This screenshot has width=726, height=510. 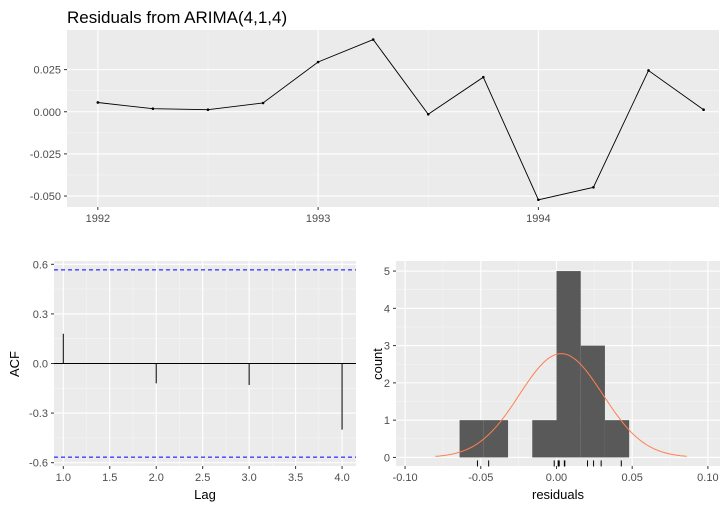 What do you see at coordinates (40, 365) in the screenshot?
I see `acf-y-tick-label: 0.0` at bounding box center [40, 365].